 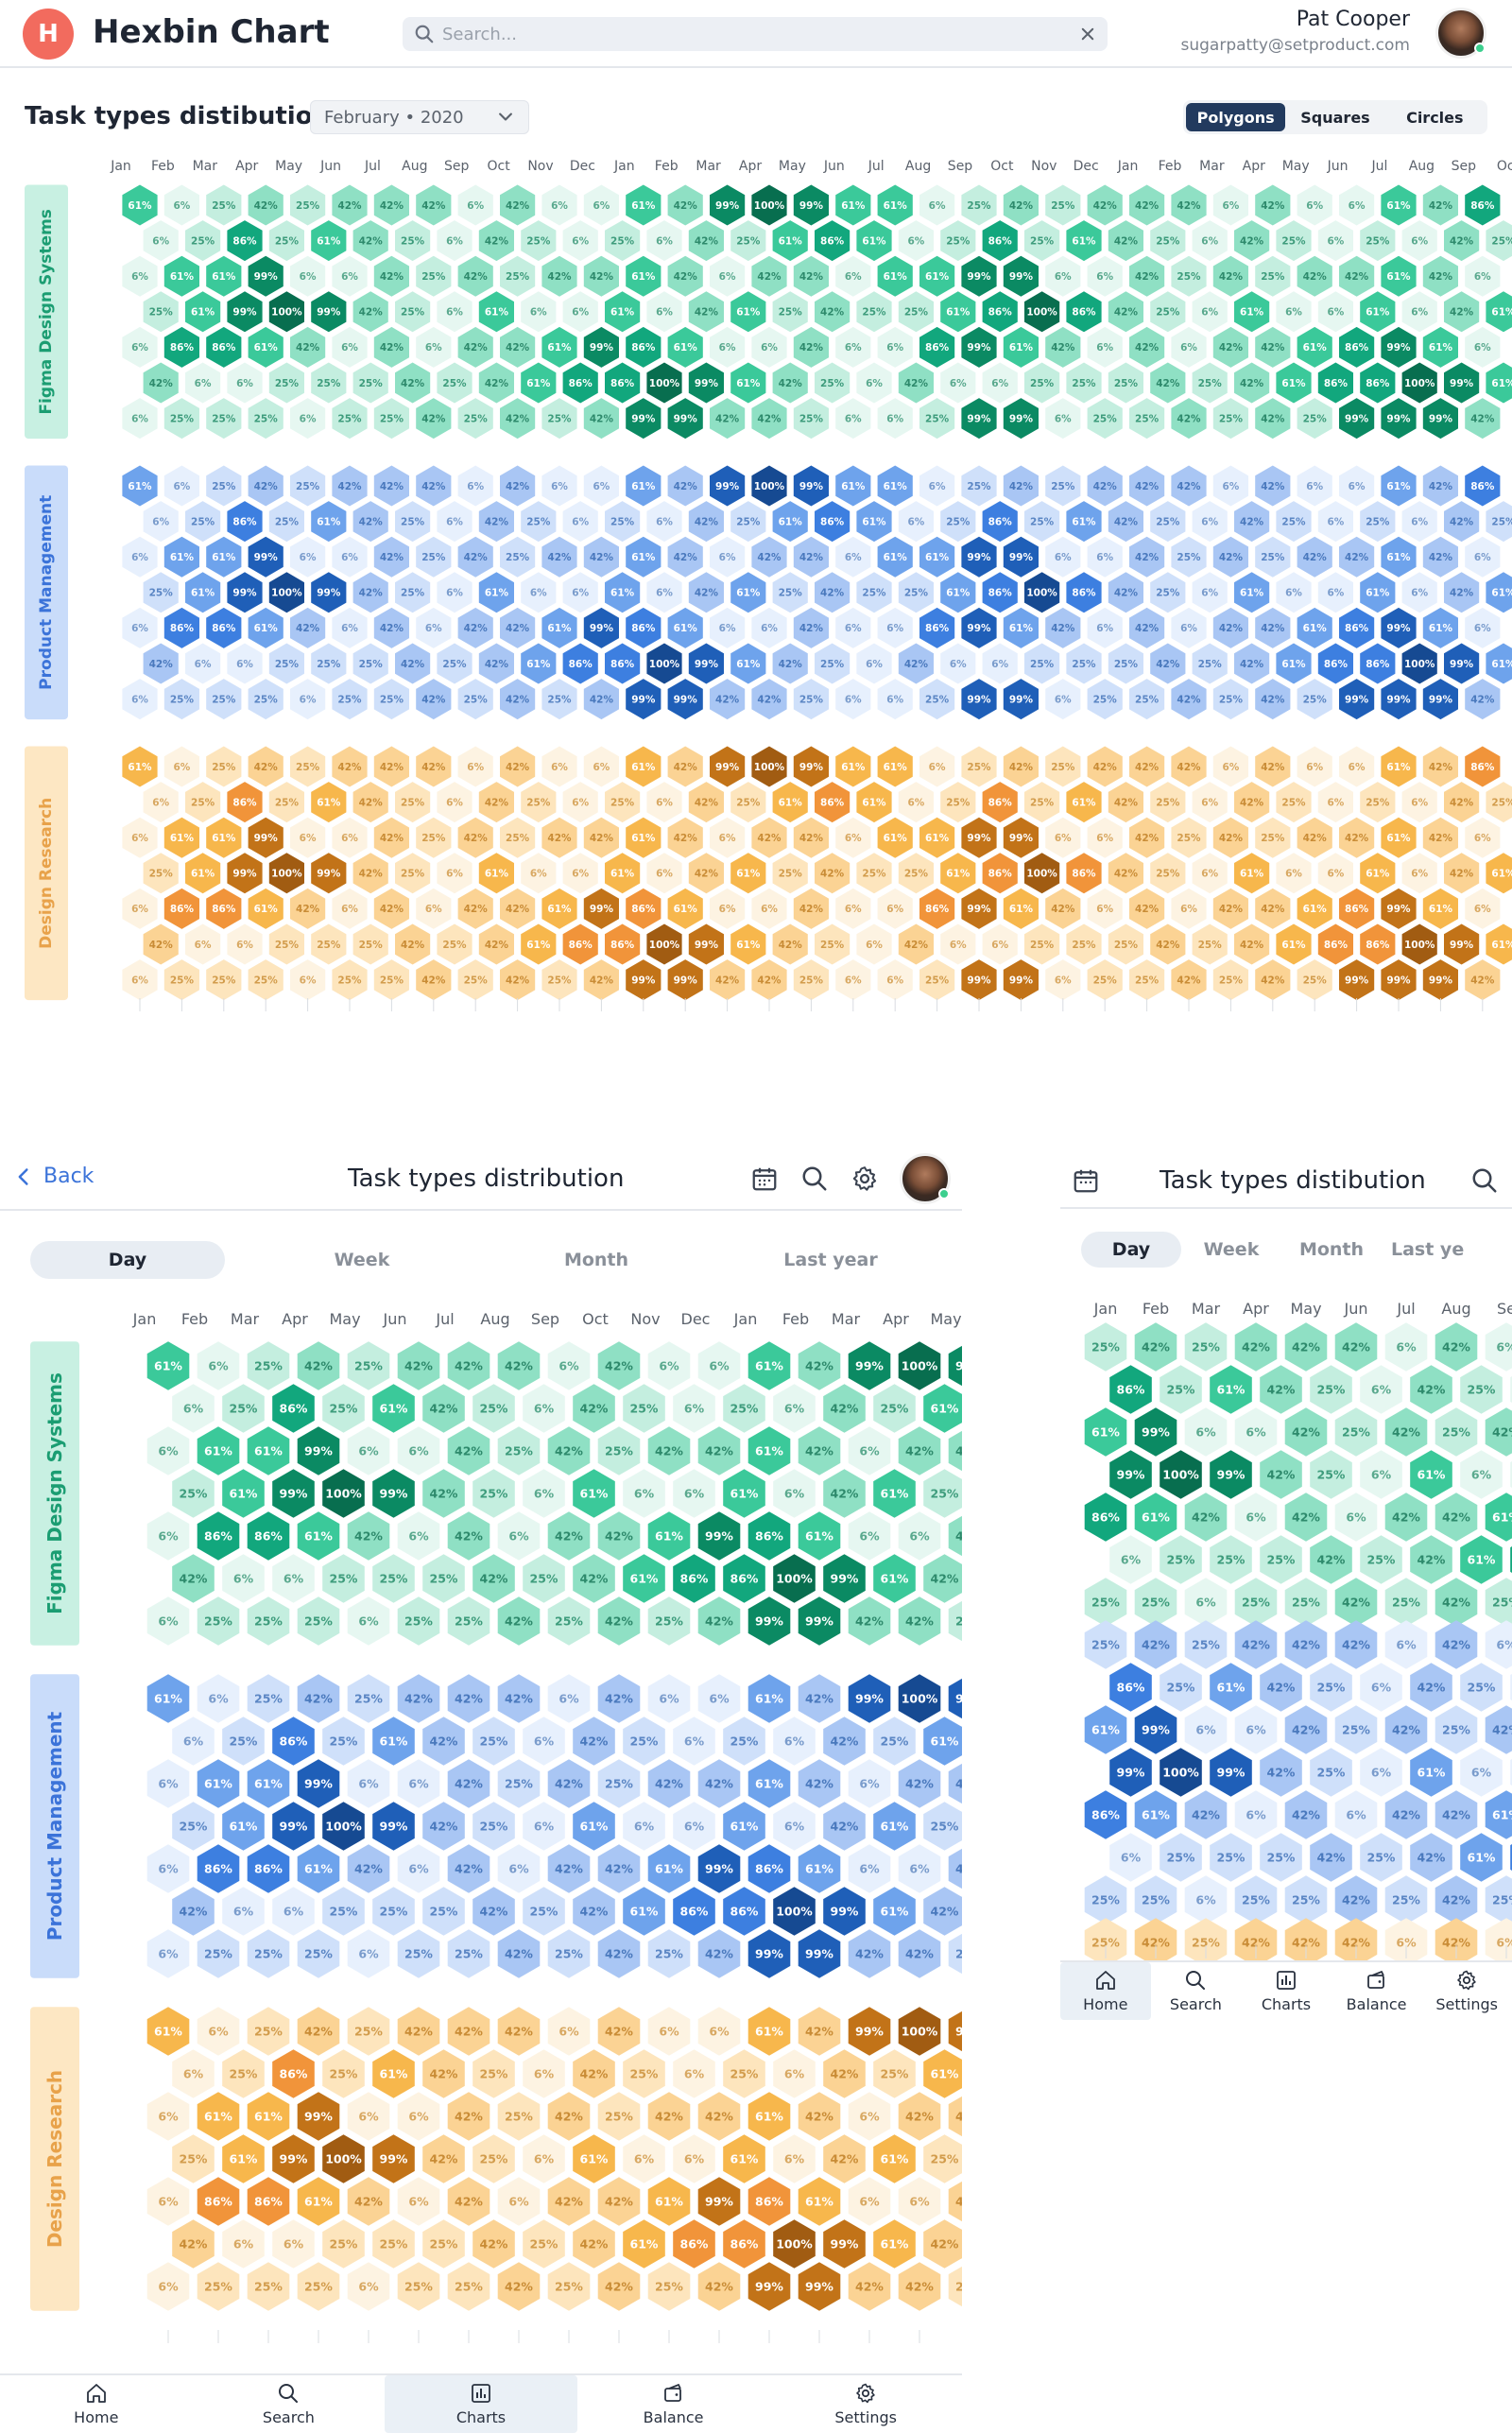 What do you see at coordinates (764, 1179) in the screenshot?
I see `calendar-icon` at bounding box center [764, 1179].